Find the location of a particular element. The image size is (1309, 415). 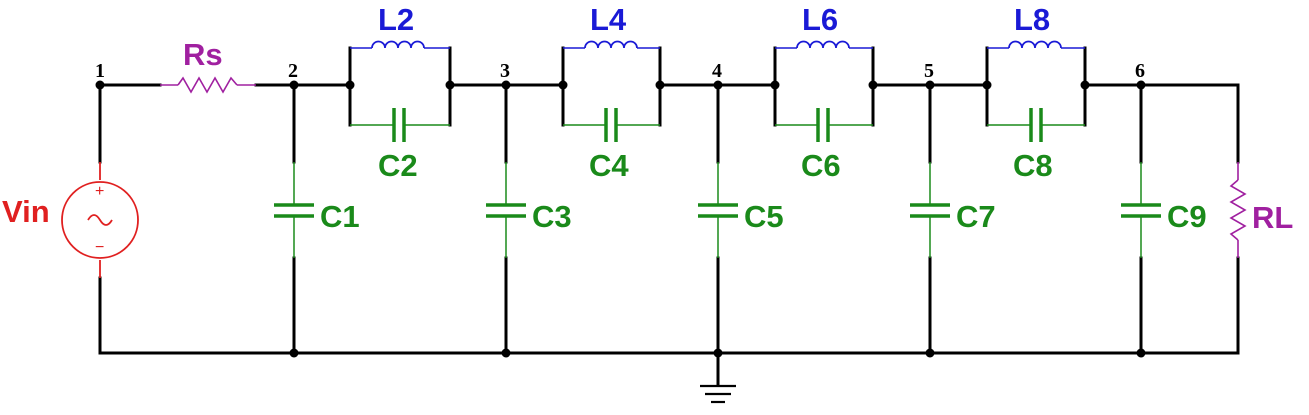

shunt-capacitor-c1: C1 is located at coordinates (317, 210).